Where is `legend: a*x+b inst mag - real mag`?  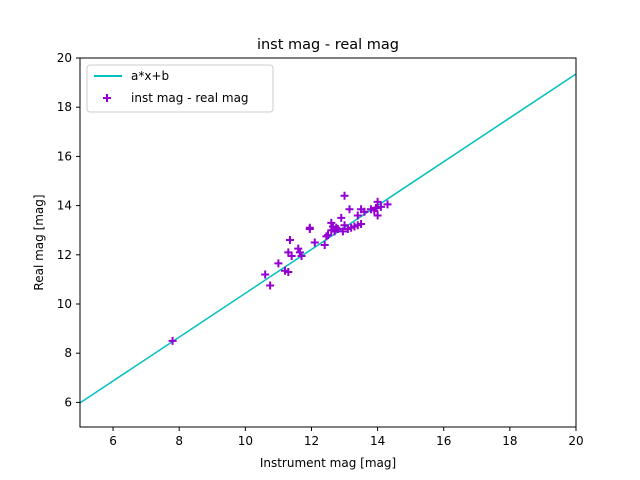
legend: a*x+b inst mag - real mag is located at coordinates (180, 88).